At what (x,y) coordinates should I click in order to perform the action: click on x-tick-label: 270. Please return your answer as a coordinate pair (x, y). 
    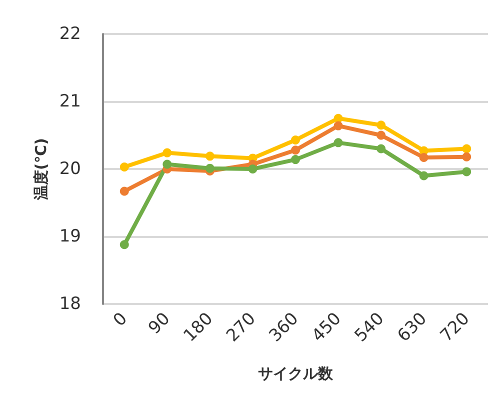
    Looking at the image, I should click on (241, 327).